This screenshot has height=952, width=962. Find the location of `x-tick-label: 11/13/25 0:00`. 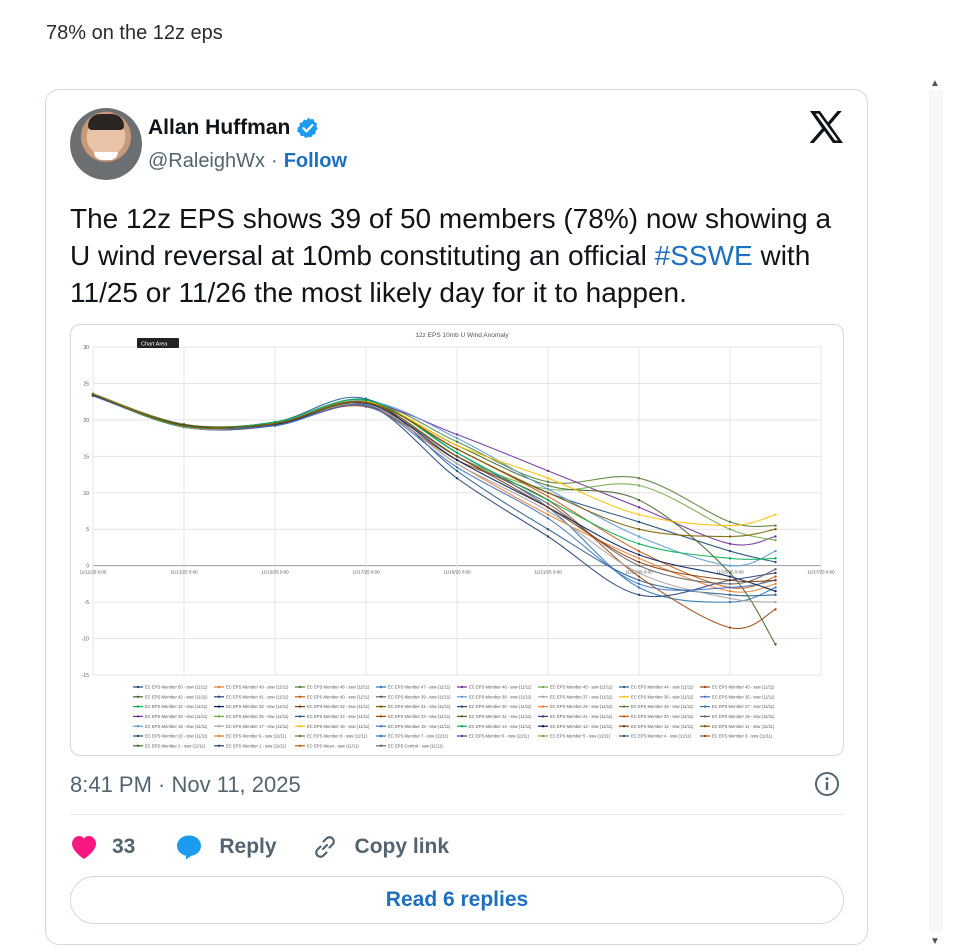

x-tick-label: 11/13/25 0:00 is located at coordinates (184, 572).